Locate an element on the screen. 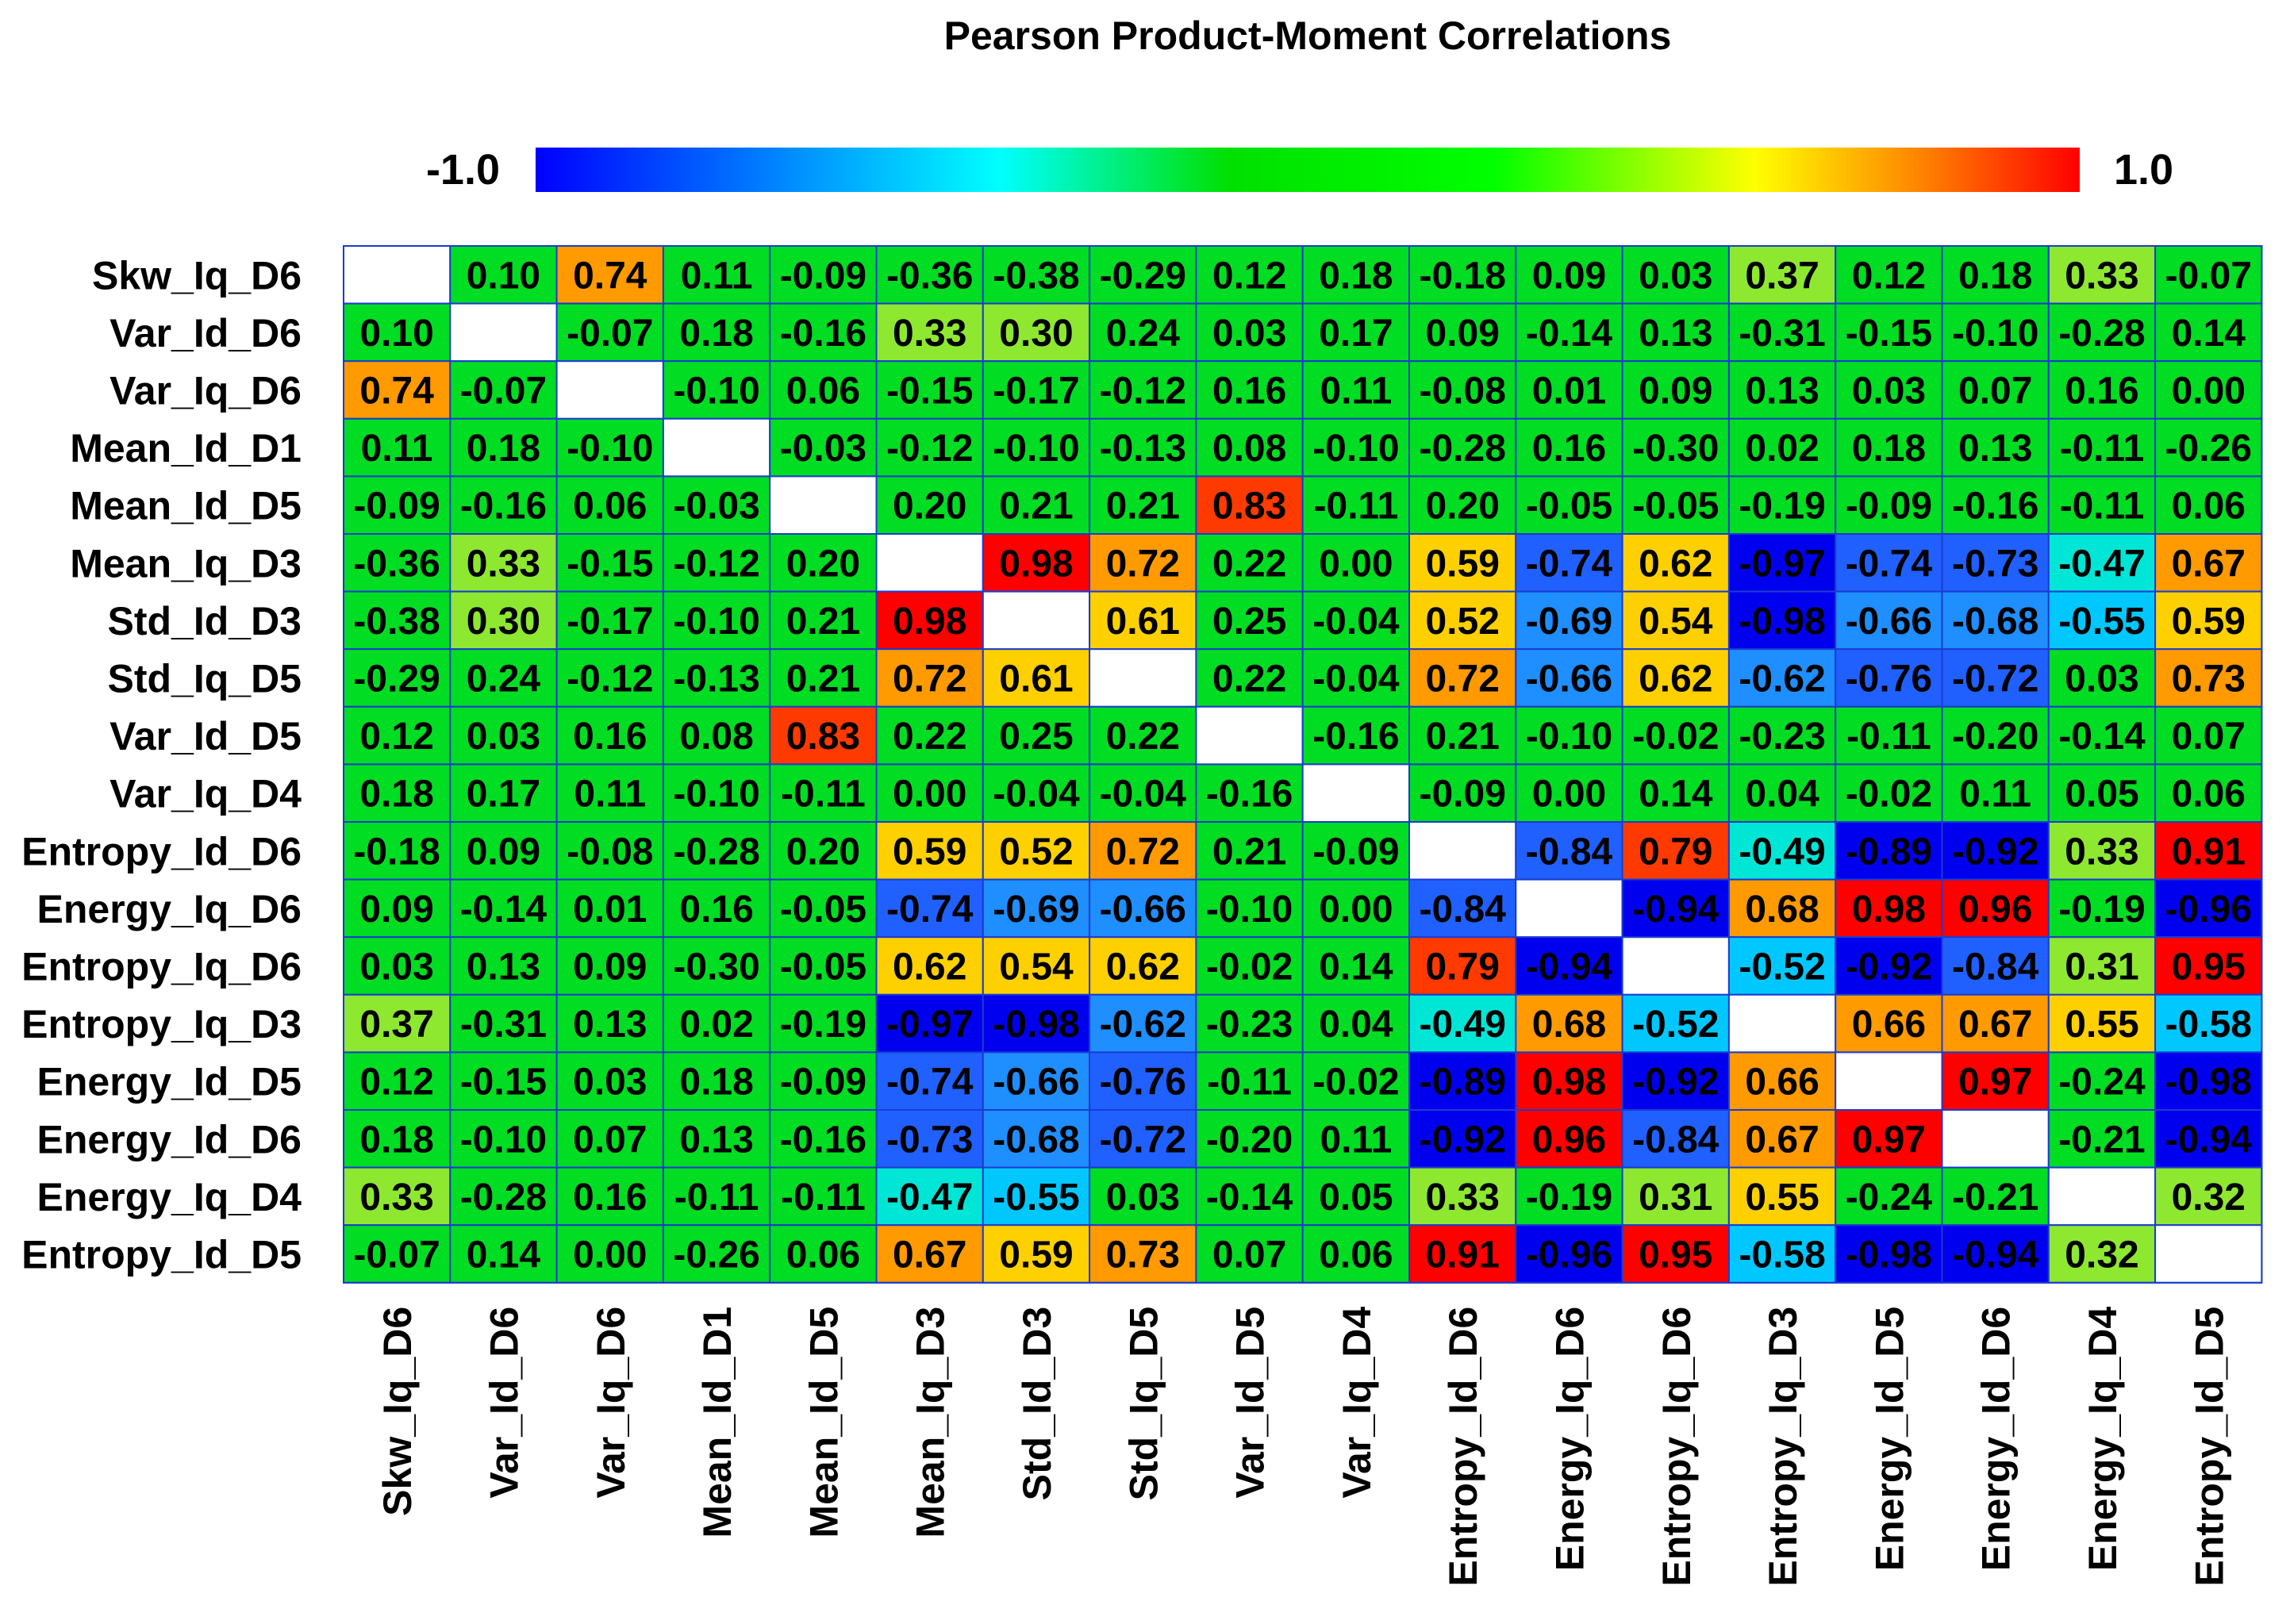  cell-value-label: 0.72 is located at coordinates (1143, 852).